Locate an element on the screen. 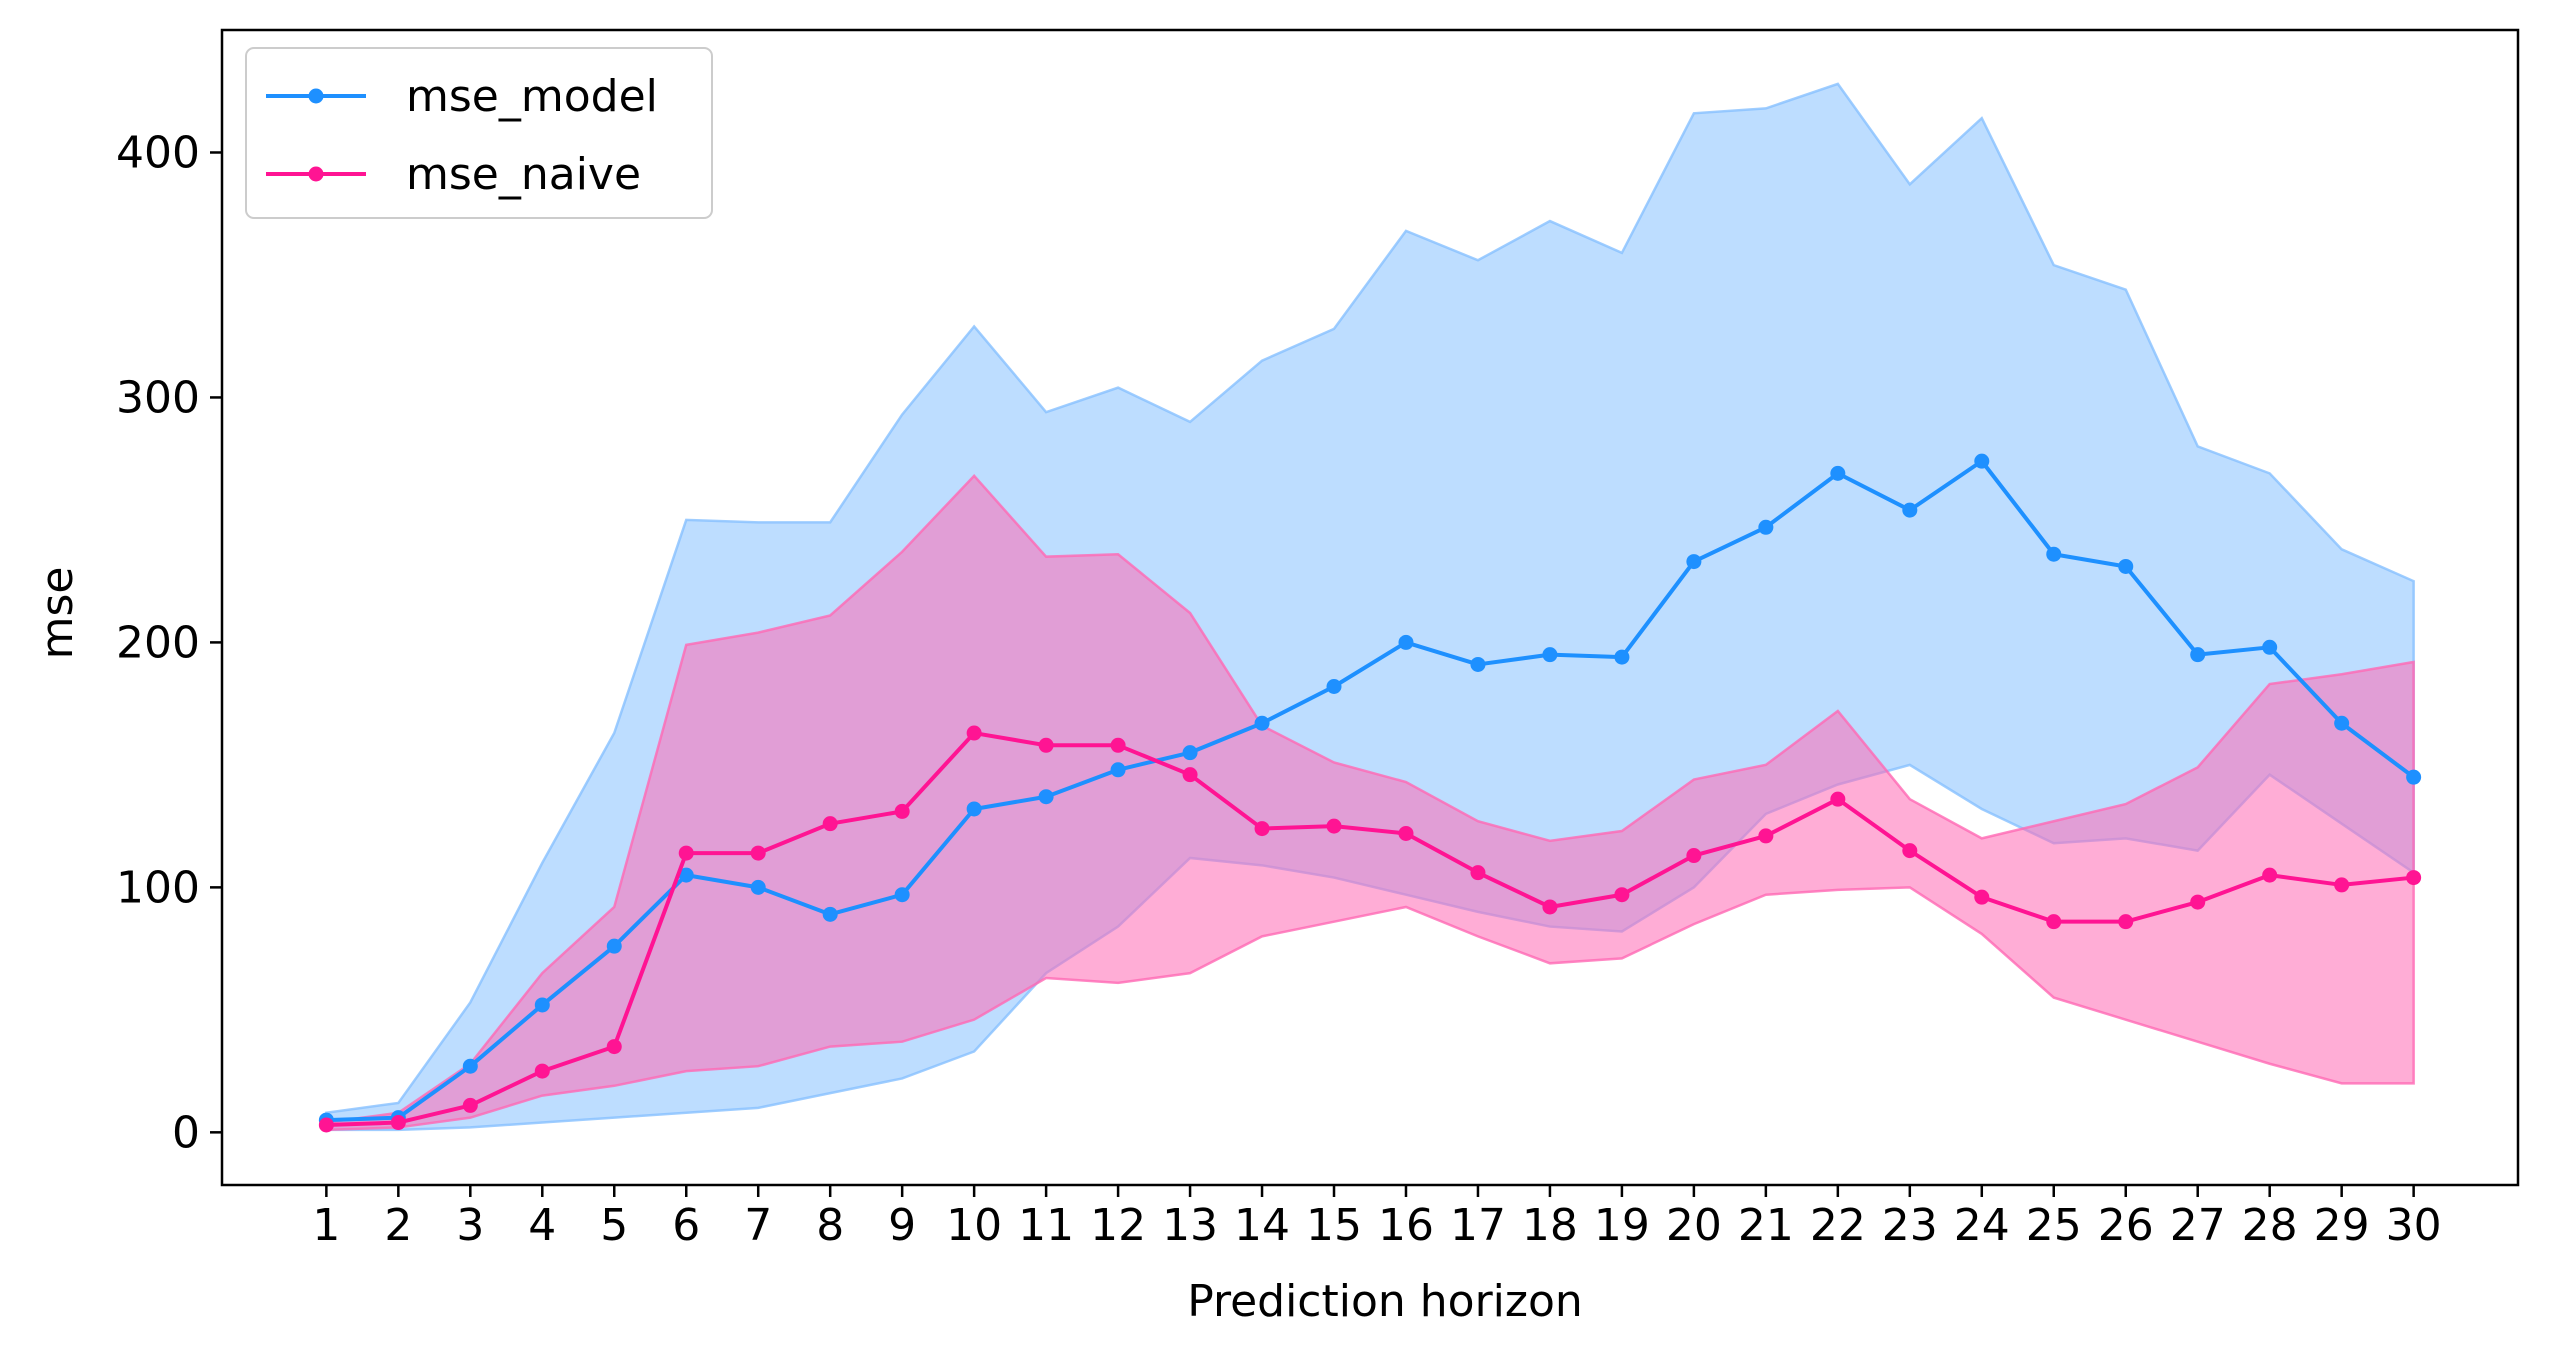 The height and width of the screenshot is (1360, 2574). y-tick-label-100: 100 is located at coordinates (158, 887).